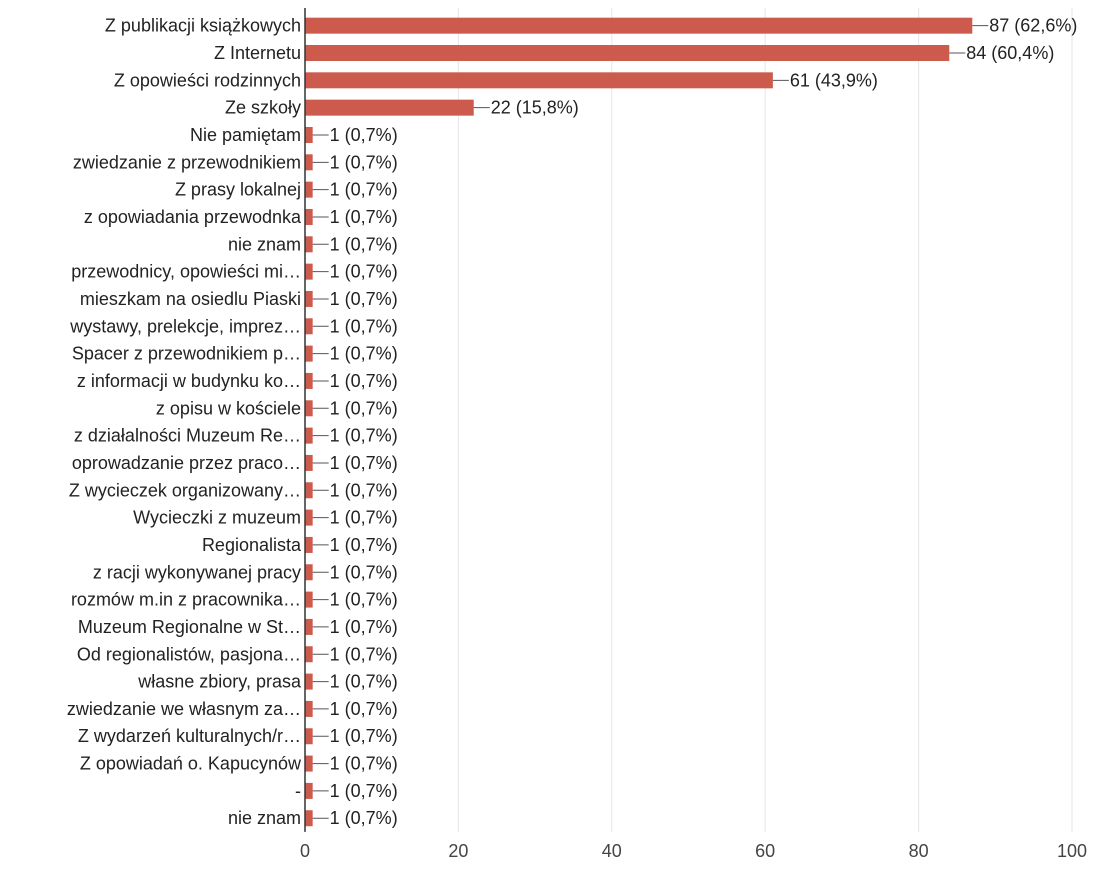 This screenshot has width=1106, height=874. What do you see at coordinates (193, 217) in the screenshot?
I see `category-label: z opowiadania przewodnka` at bounding box center [193, 217].